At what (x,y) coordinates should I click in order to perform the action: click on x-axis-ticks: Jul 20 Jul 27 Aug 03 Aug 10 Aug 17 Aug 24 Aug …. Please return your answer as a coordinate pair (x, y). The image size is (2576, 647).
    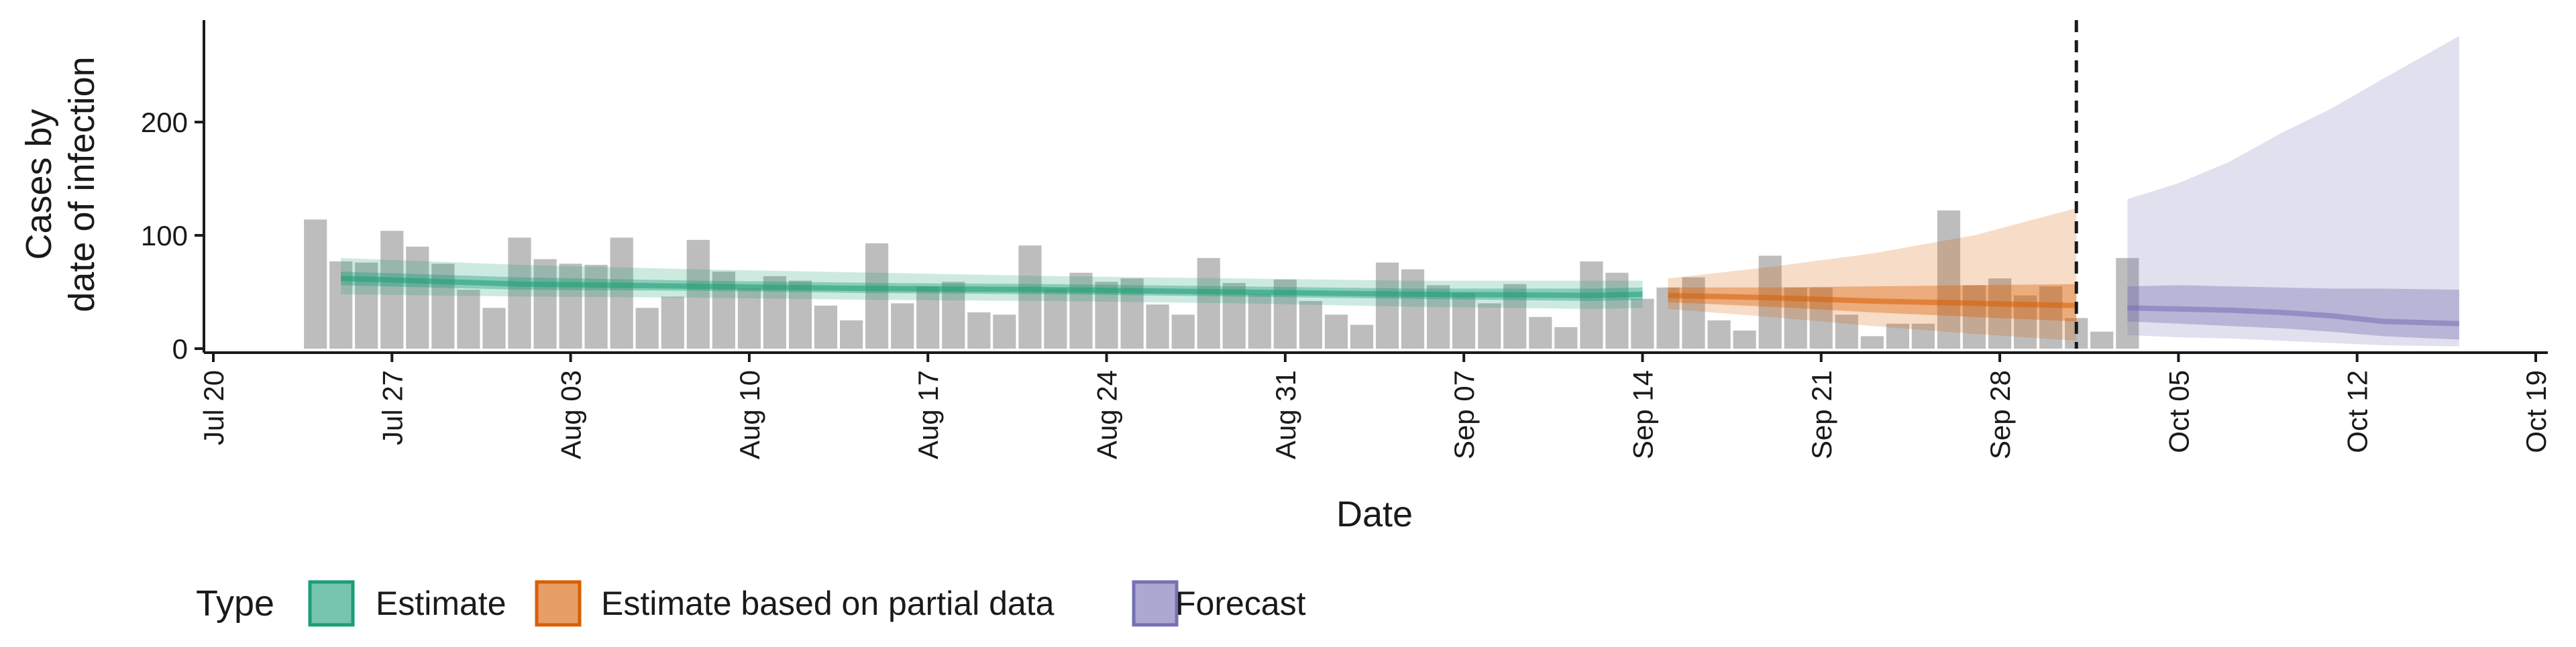
    Looking at the image, I should click on (1375, 406).